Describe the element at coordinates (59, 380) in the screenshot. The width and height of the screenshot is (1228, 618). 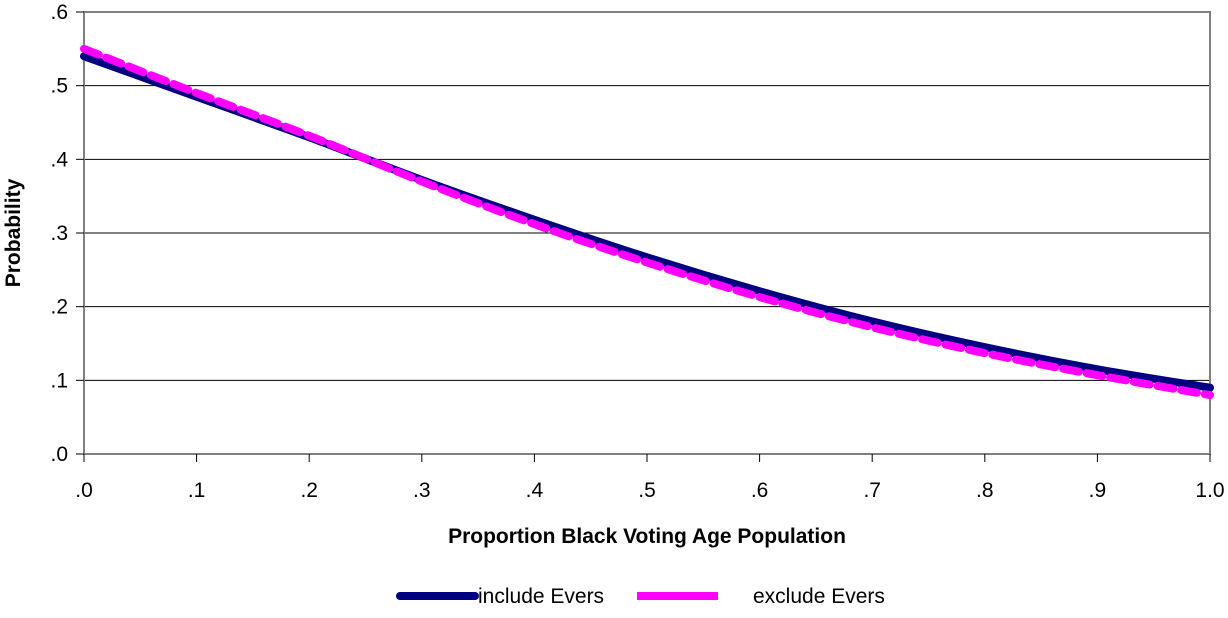
I see `y-tick-label: .1` at that location.